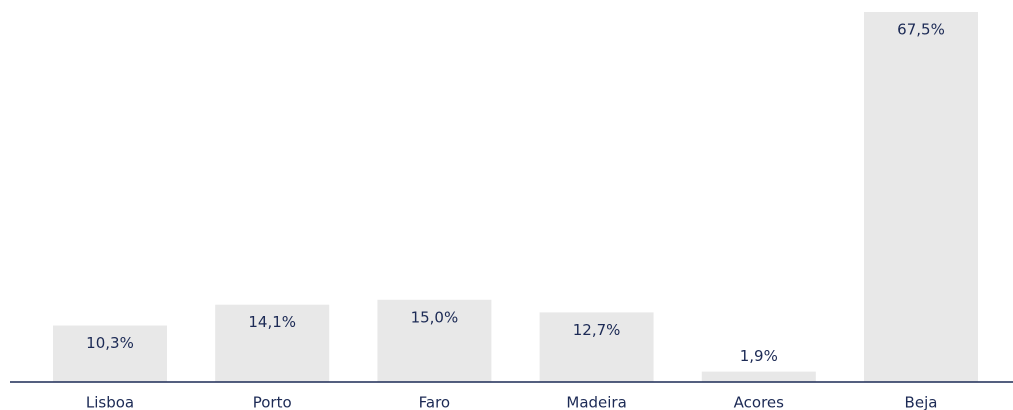 Image resolution: width=1013 pixels, height=410 pixels. I want to click on value-label: 14,1%, so click(272, 322).